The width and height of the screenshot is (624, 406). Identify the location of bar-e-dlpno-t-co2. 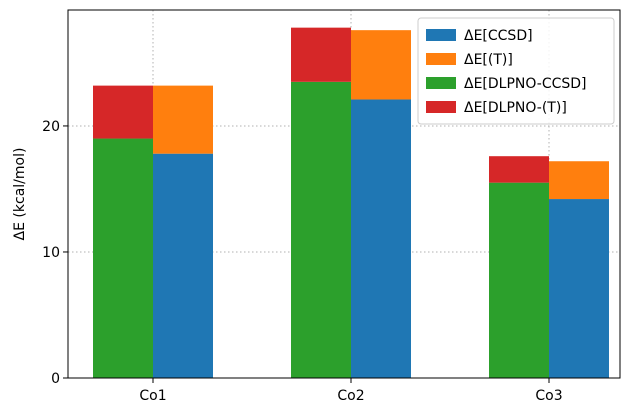
(321, 54).